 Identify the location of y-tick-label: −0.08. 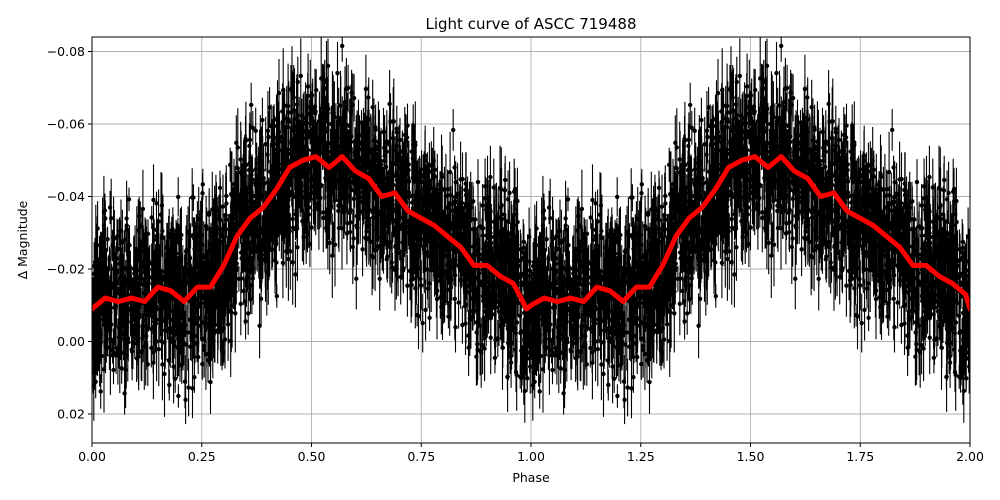
(66, 51).